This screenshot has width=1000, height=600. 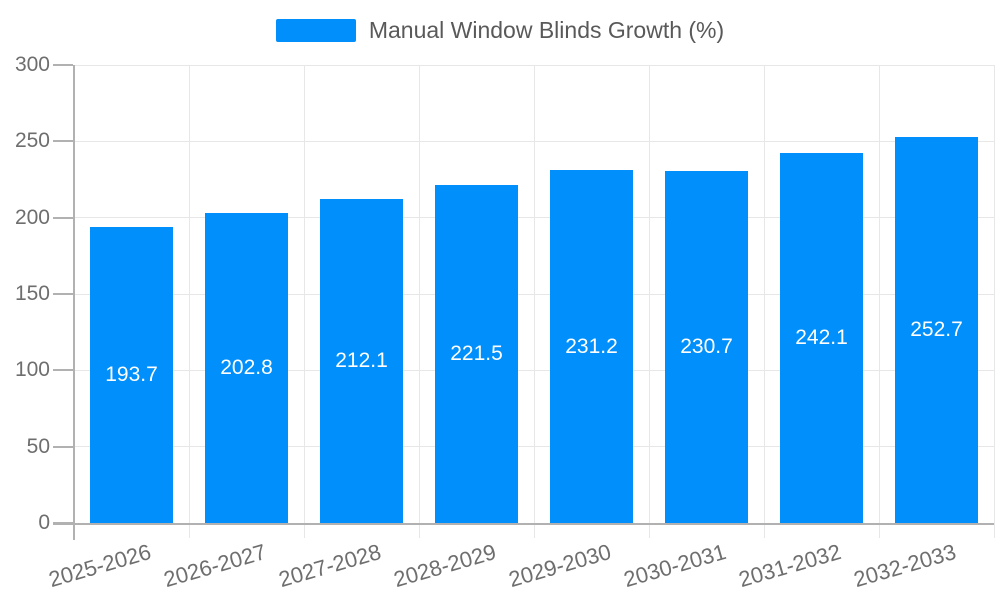 What do you see at coordinates (905, 566) in the screenshot?
I see `x-tick-label: 2032-2033` at bounding box center [905, 566].